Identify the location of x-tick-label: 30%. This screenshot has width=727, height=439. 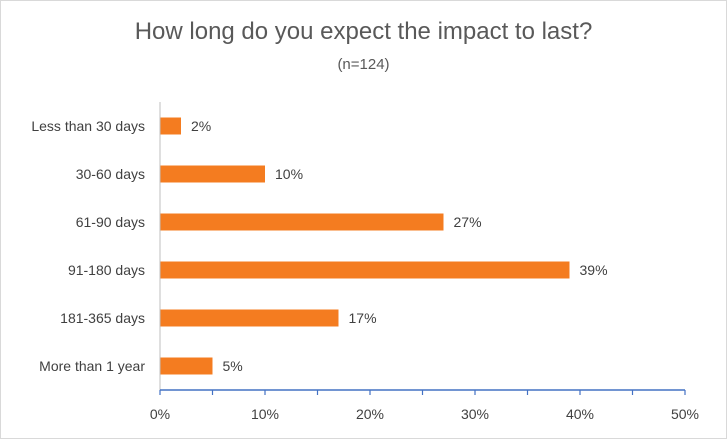
(475, 414).